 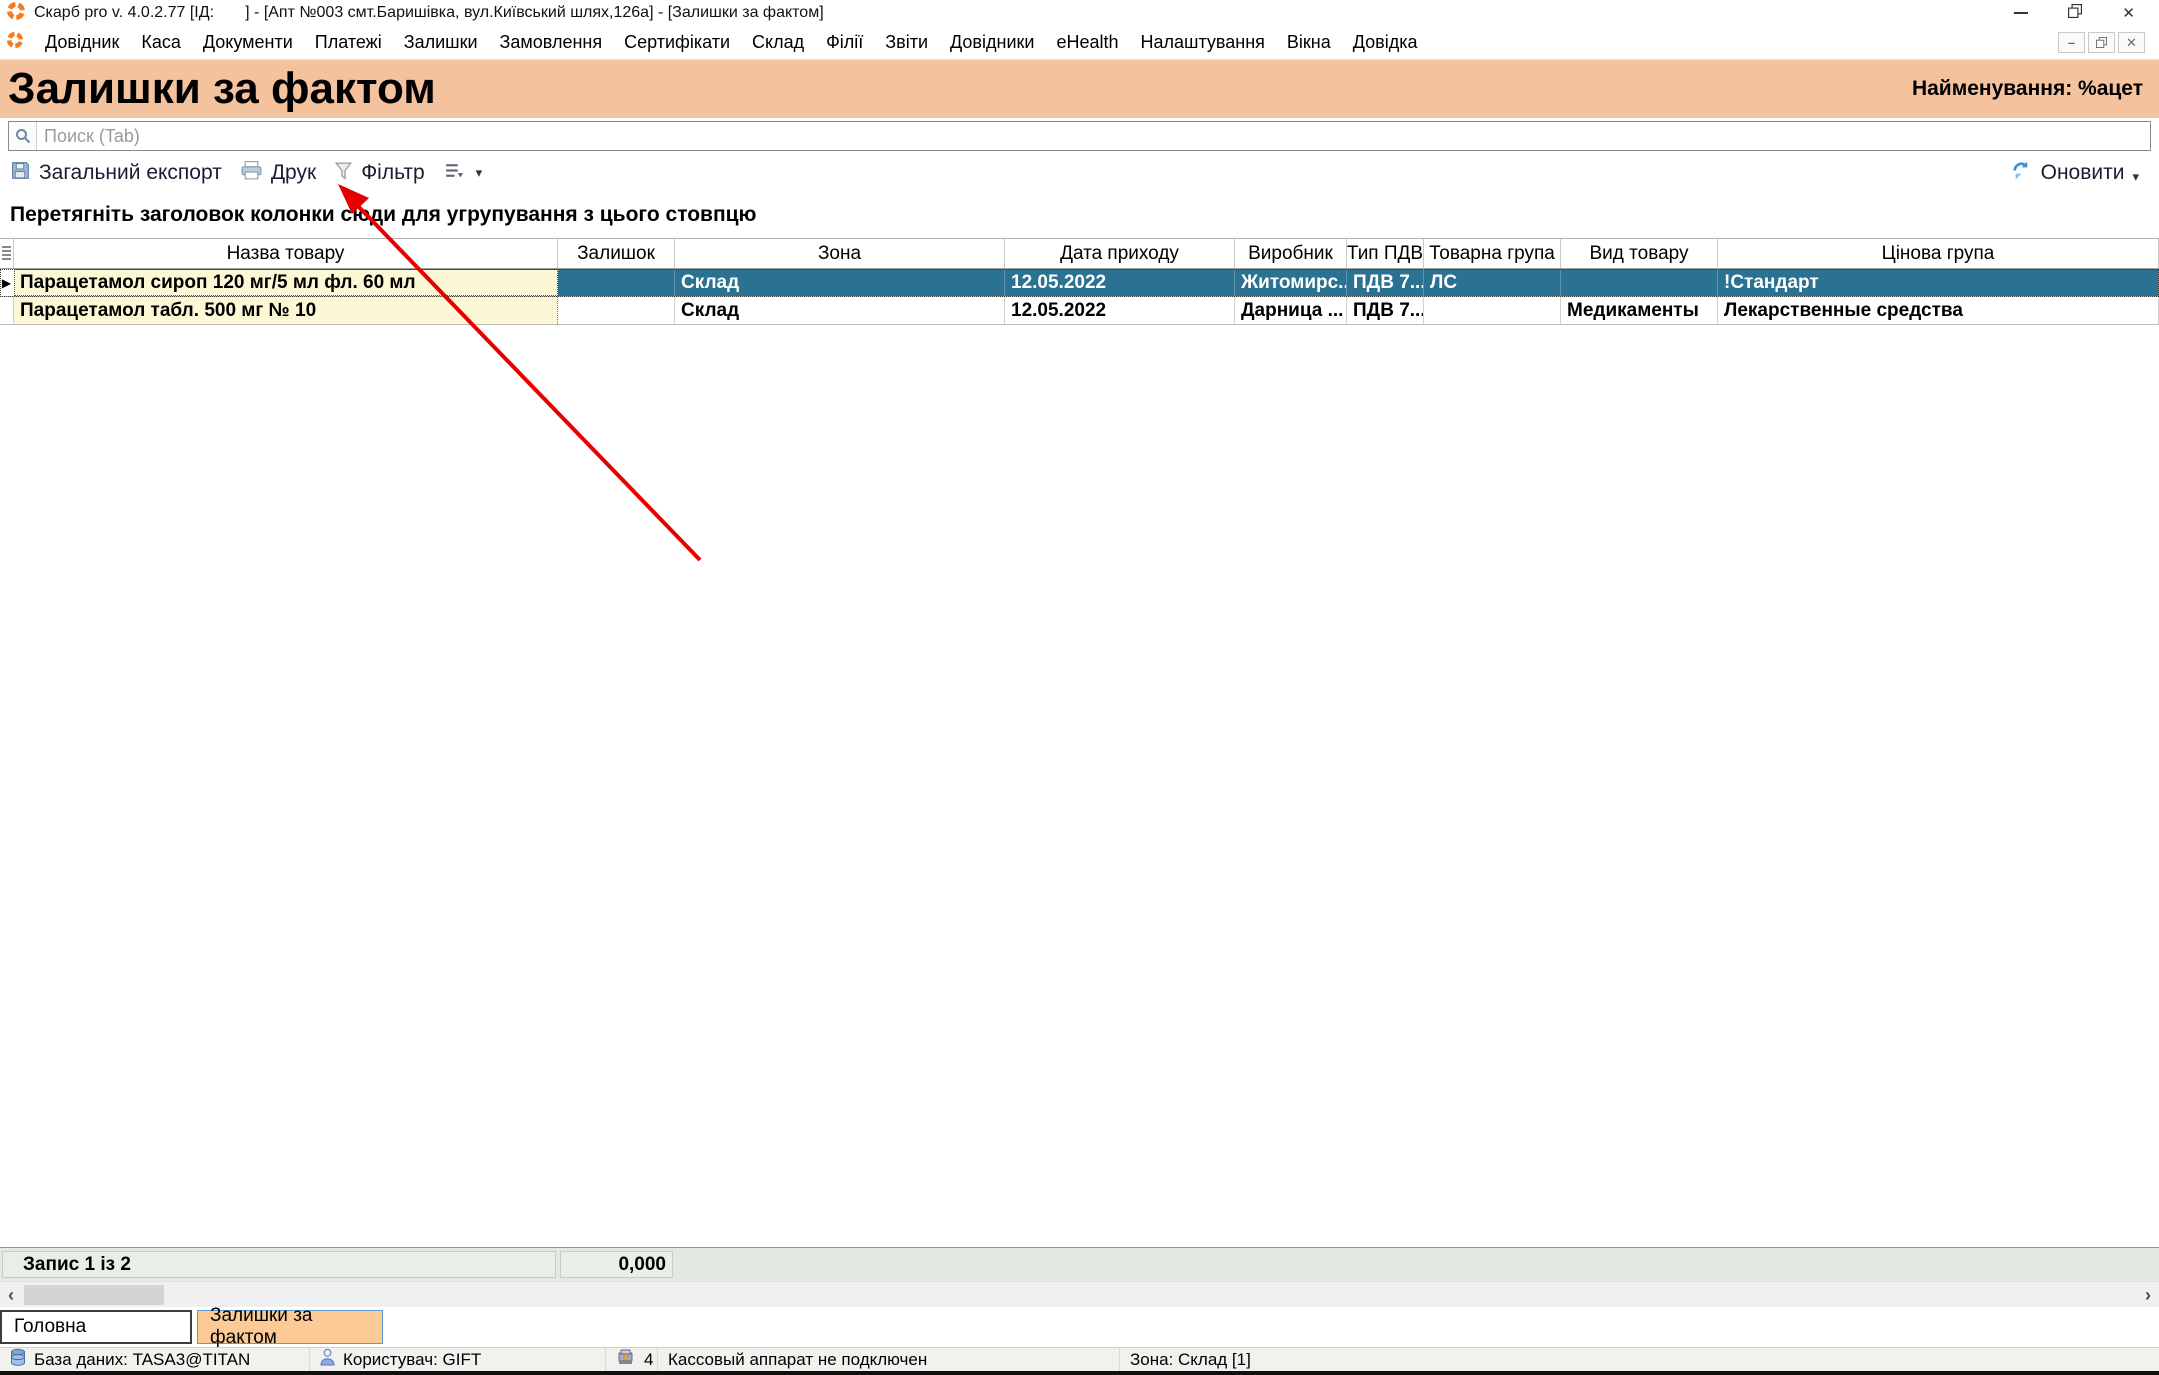 What do you see at coordinates (1938, 310) in the screenshot?
I see `cell-price-group: Лекарственные средства` at bounding box center [1938, 310].